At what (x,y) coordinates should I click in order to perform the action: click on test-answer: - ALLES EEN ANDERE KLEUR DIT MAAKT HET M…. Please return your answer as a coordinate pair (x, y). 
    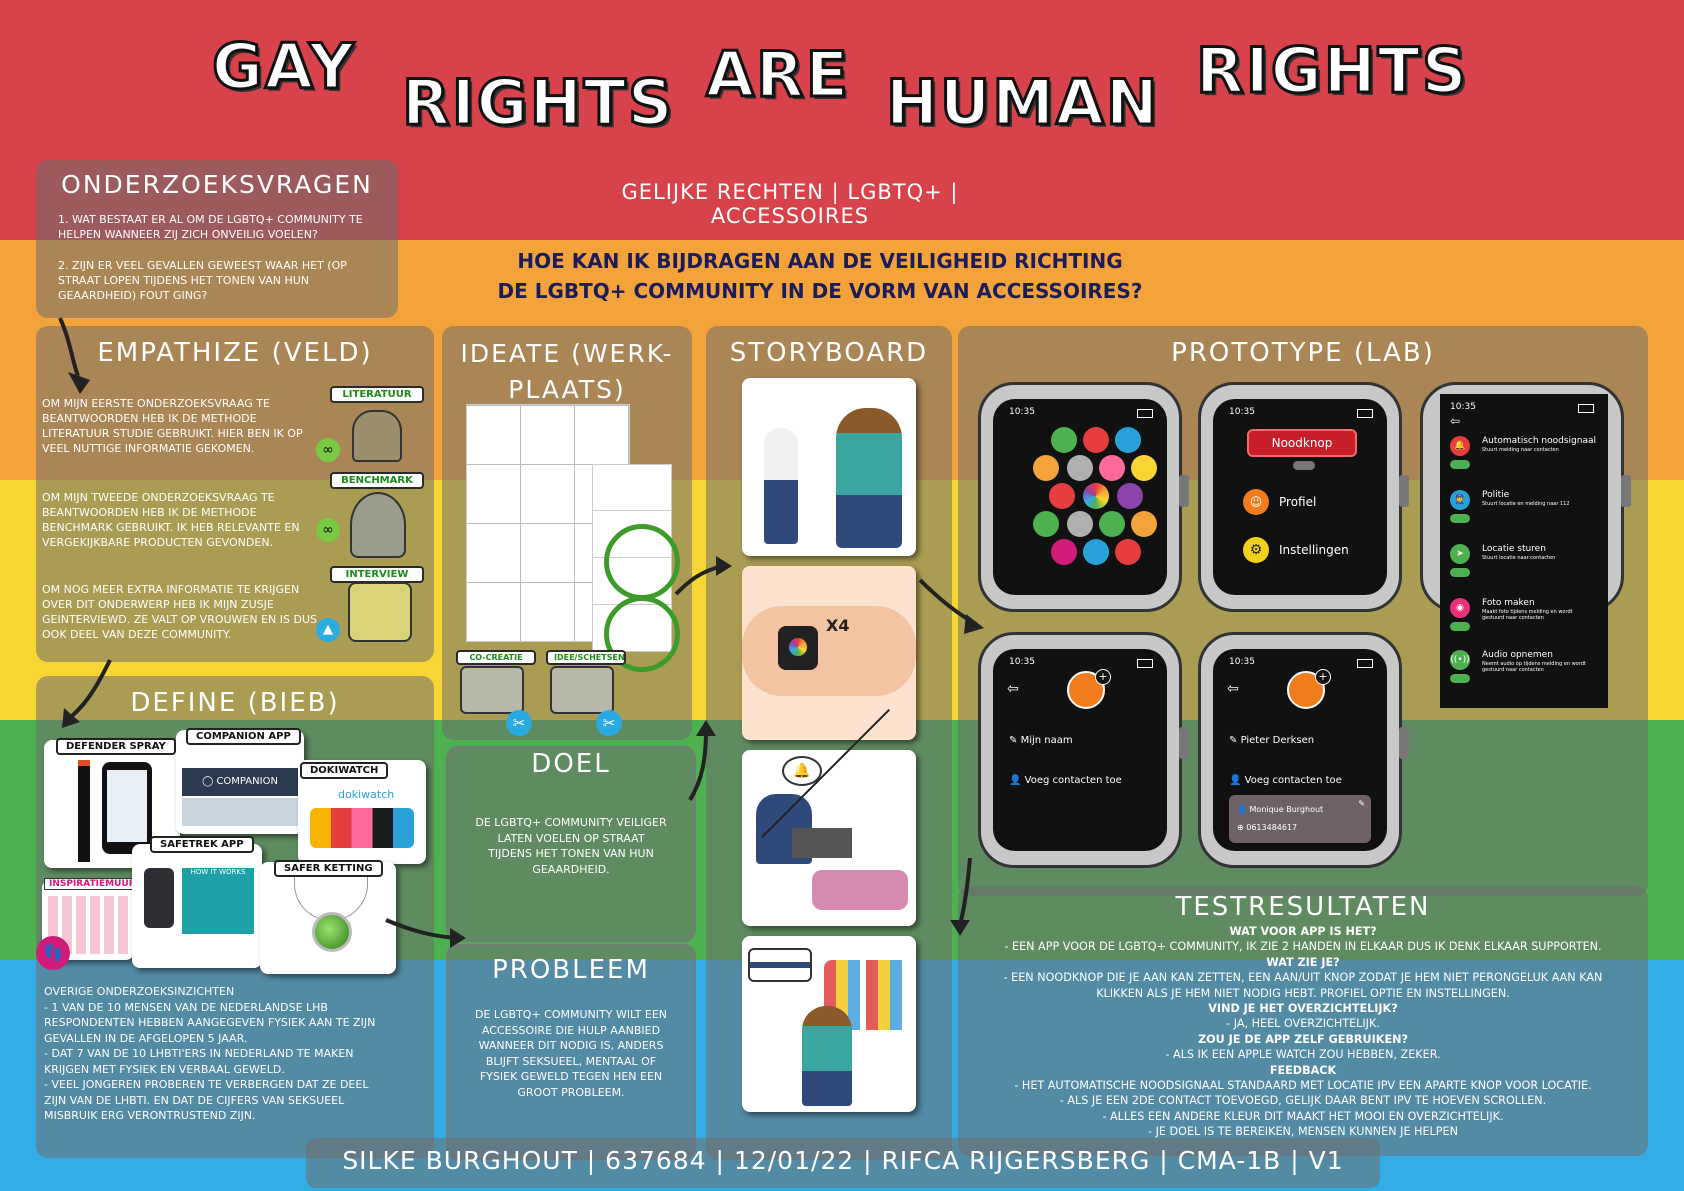
    Looking at the image, I should click on (1303, 1116).